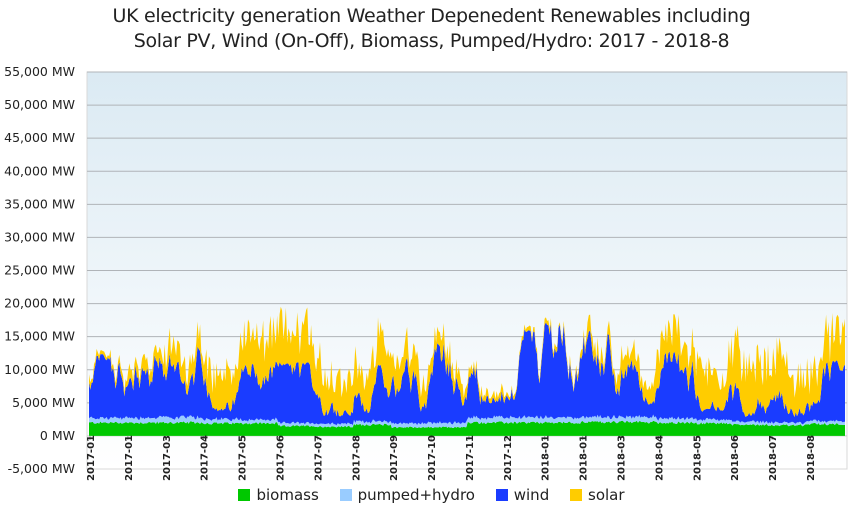 The width and height of the screenshot is (863, 513). I want to click on x-tick-label: 2017-09, so click(394, 458).